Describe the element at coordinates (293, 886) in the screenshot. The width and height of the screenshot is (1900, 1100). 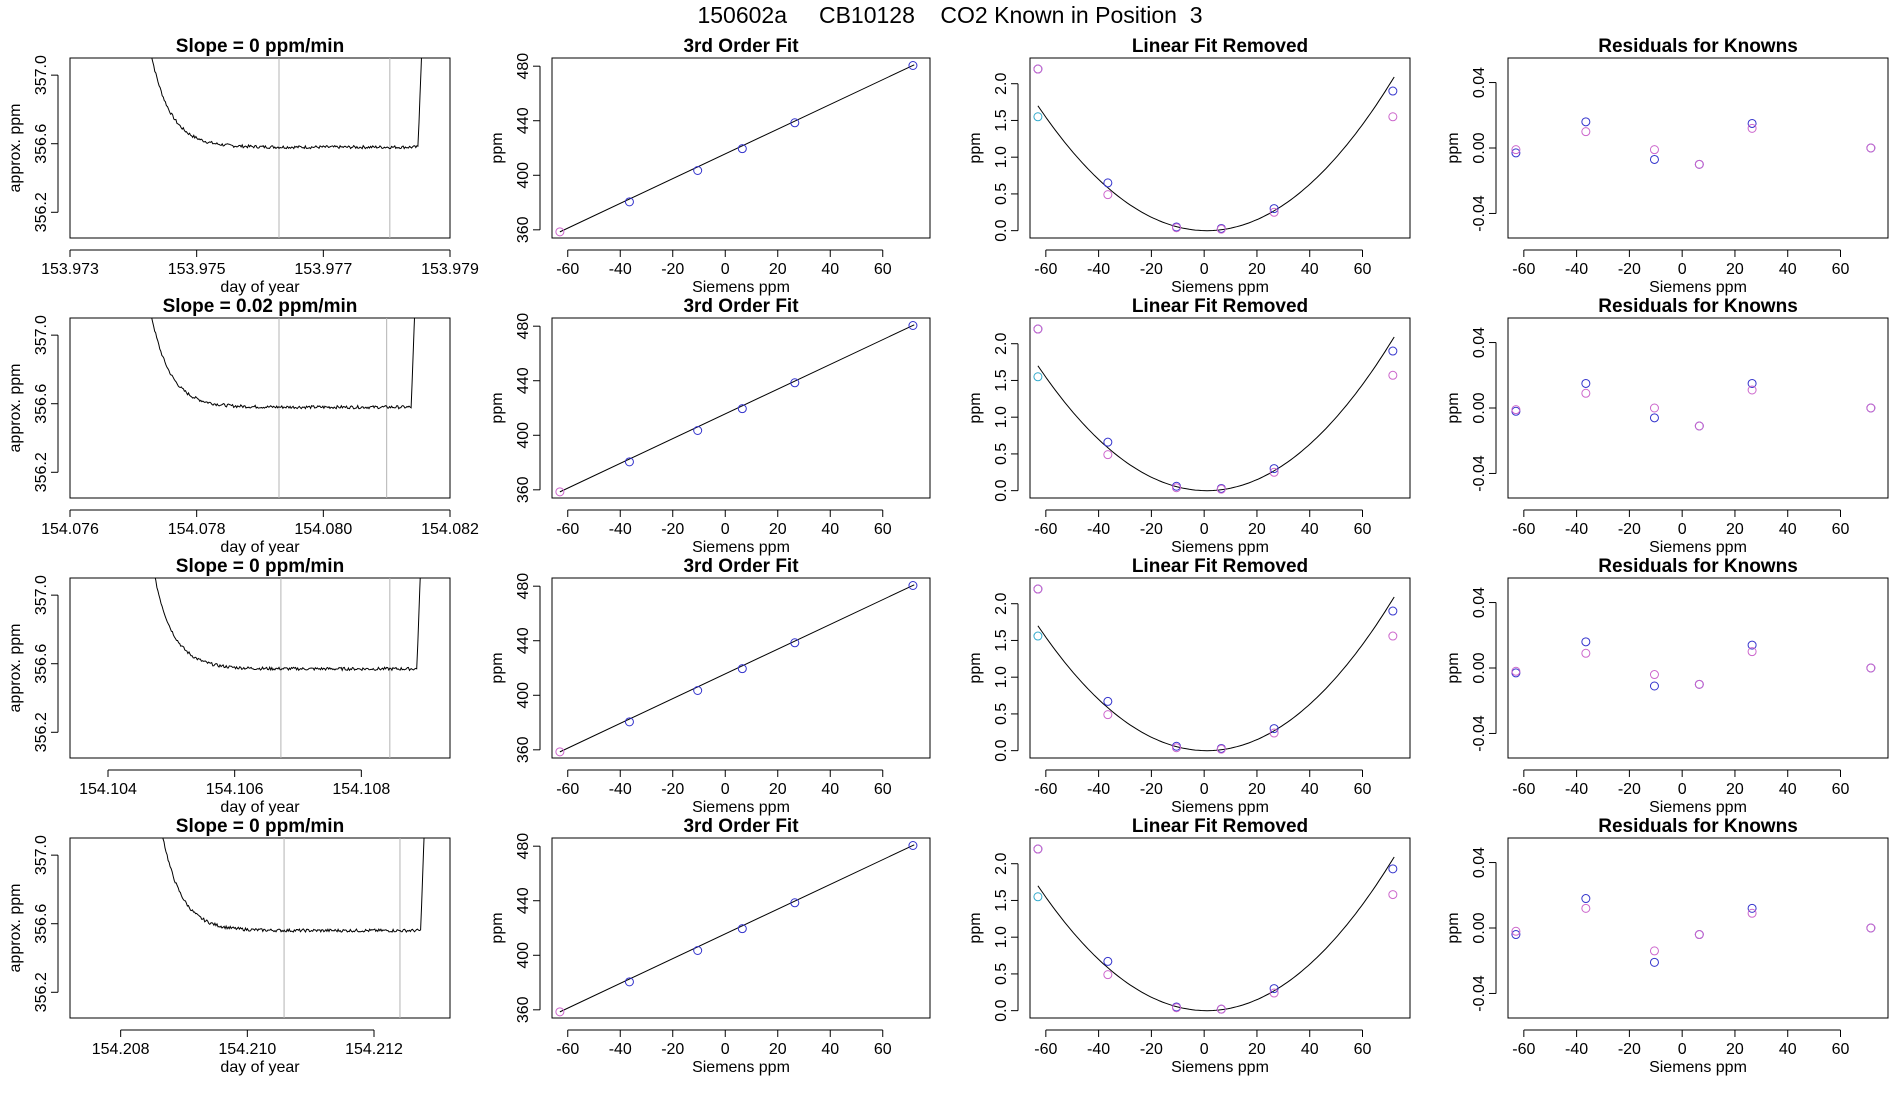
I see `concentration-trace` at that location.